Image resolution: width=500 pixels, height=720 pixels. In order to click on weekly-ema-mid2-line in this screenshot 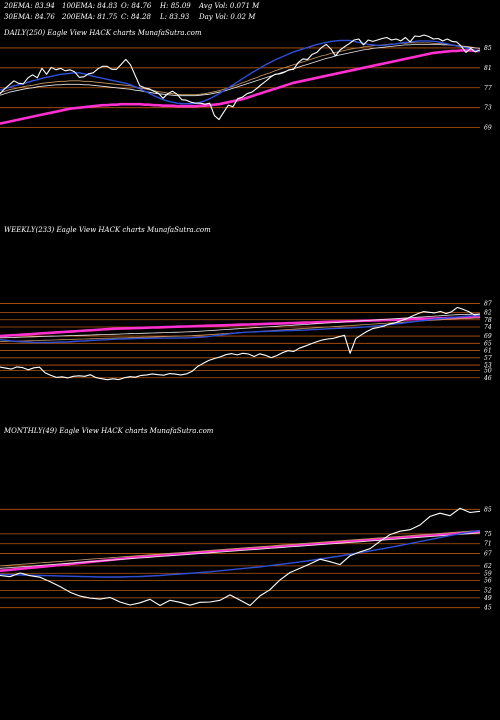, I will do `click(240, 326)`.